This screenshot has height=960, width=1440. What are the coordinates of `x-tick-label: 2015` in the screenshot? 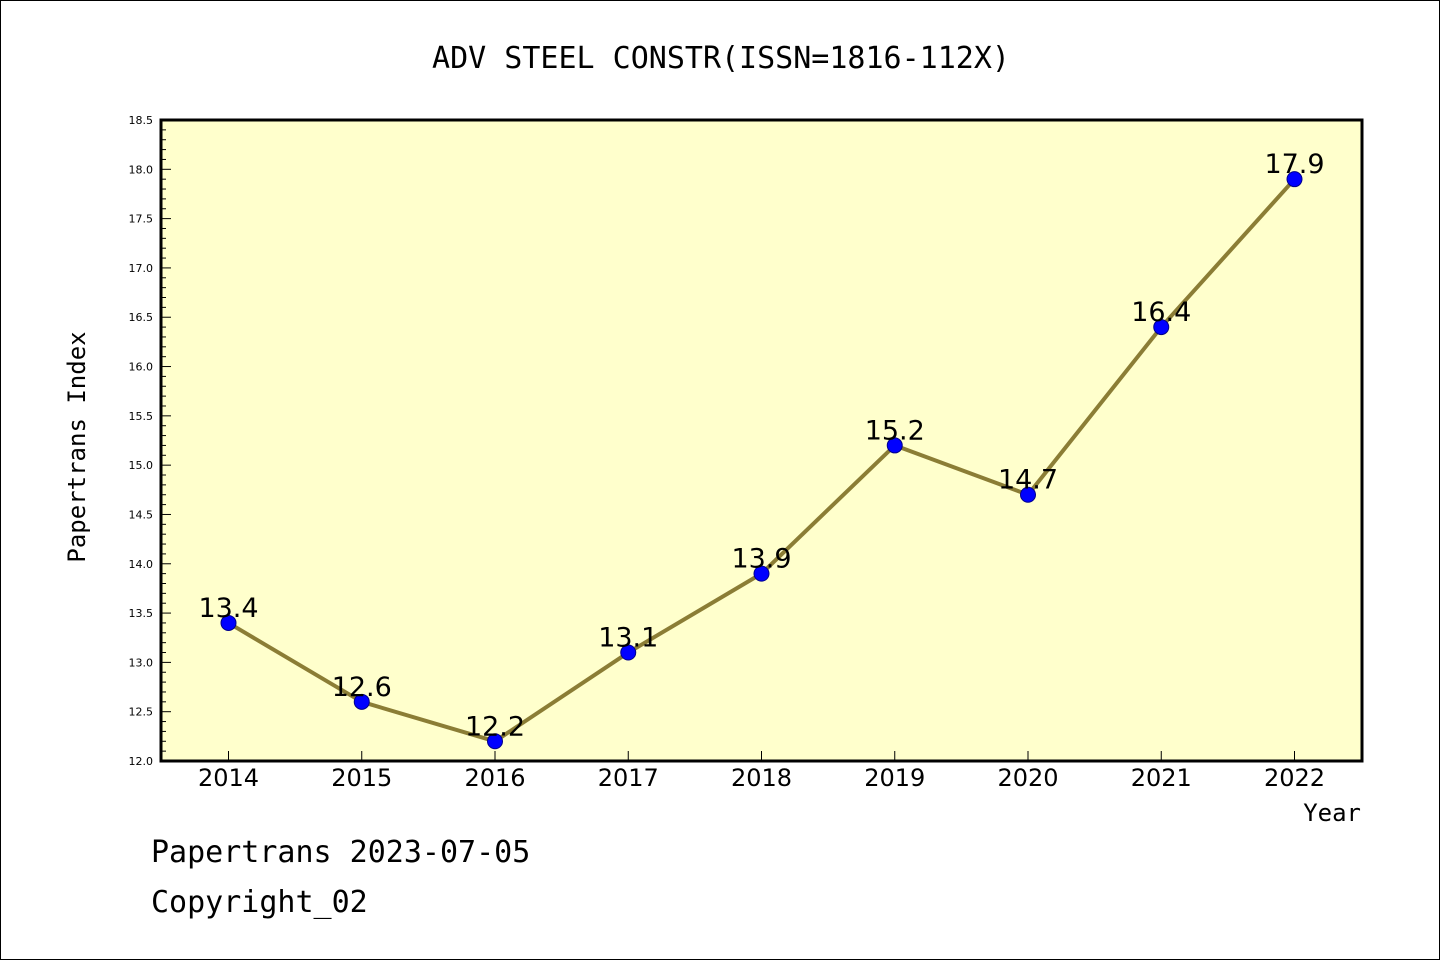 It's located at (361, 778).